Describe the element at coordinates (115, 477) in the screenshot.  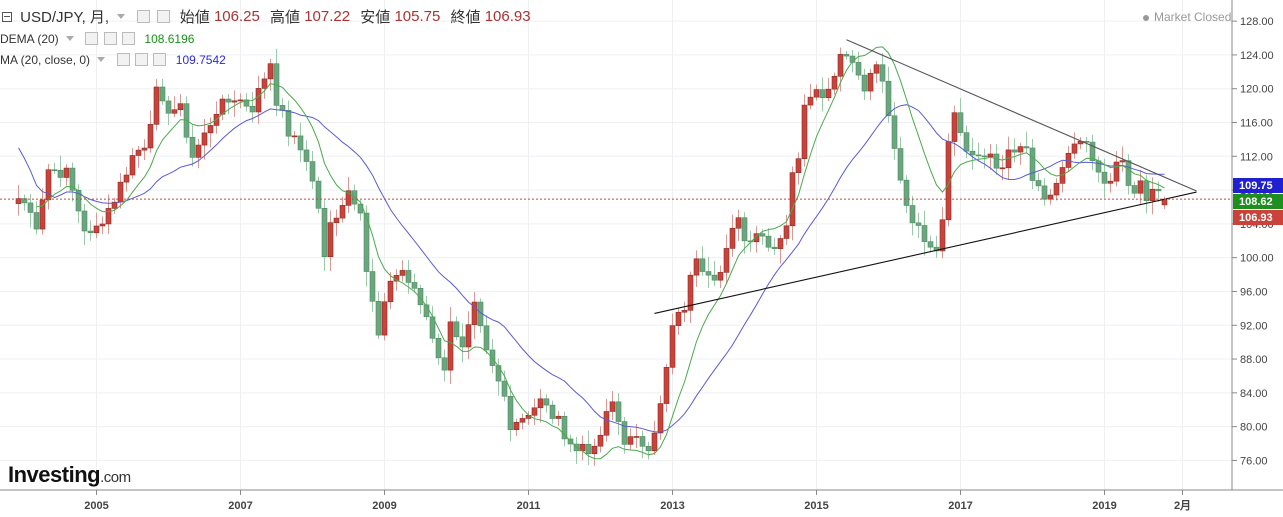
I see `logo-suffix: .com` at that location.